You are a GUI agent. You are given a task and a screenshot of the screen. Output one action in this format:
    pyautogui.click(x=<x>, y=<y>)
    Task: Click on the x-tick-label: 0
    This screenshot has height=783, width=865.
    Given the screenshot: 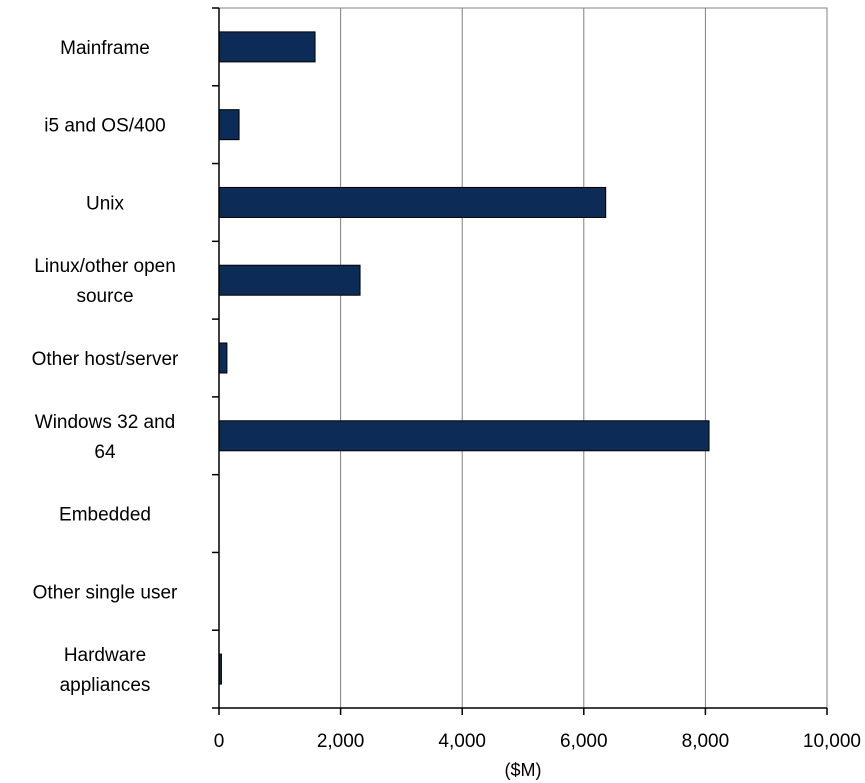 What is the action you would take?
    pyautogui.click(x=219, y=741)
    